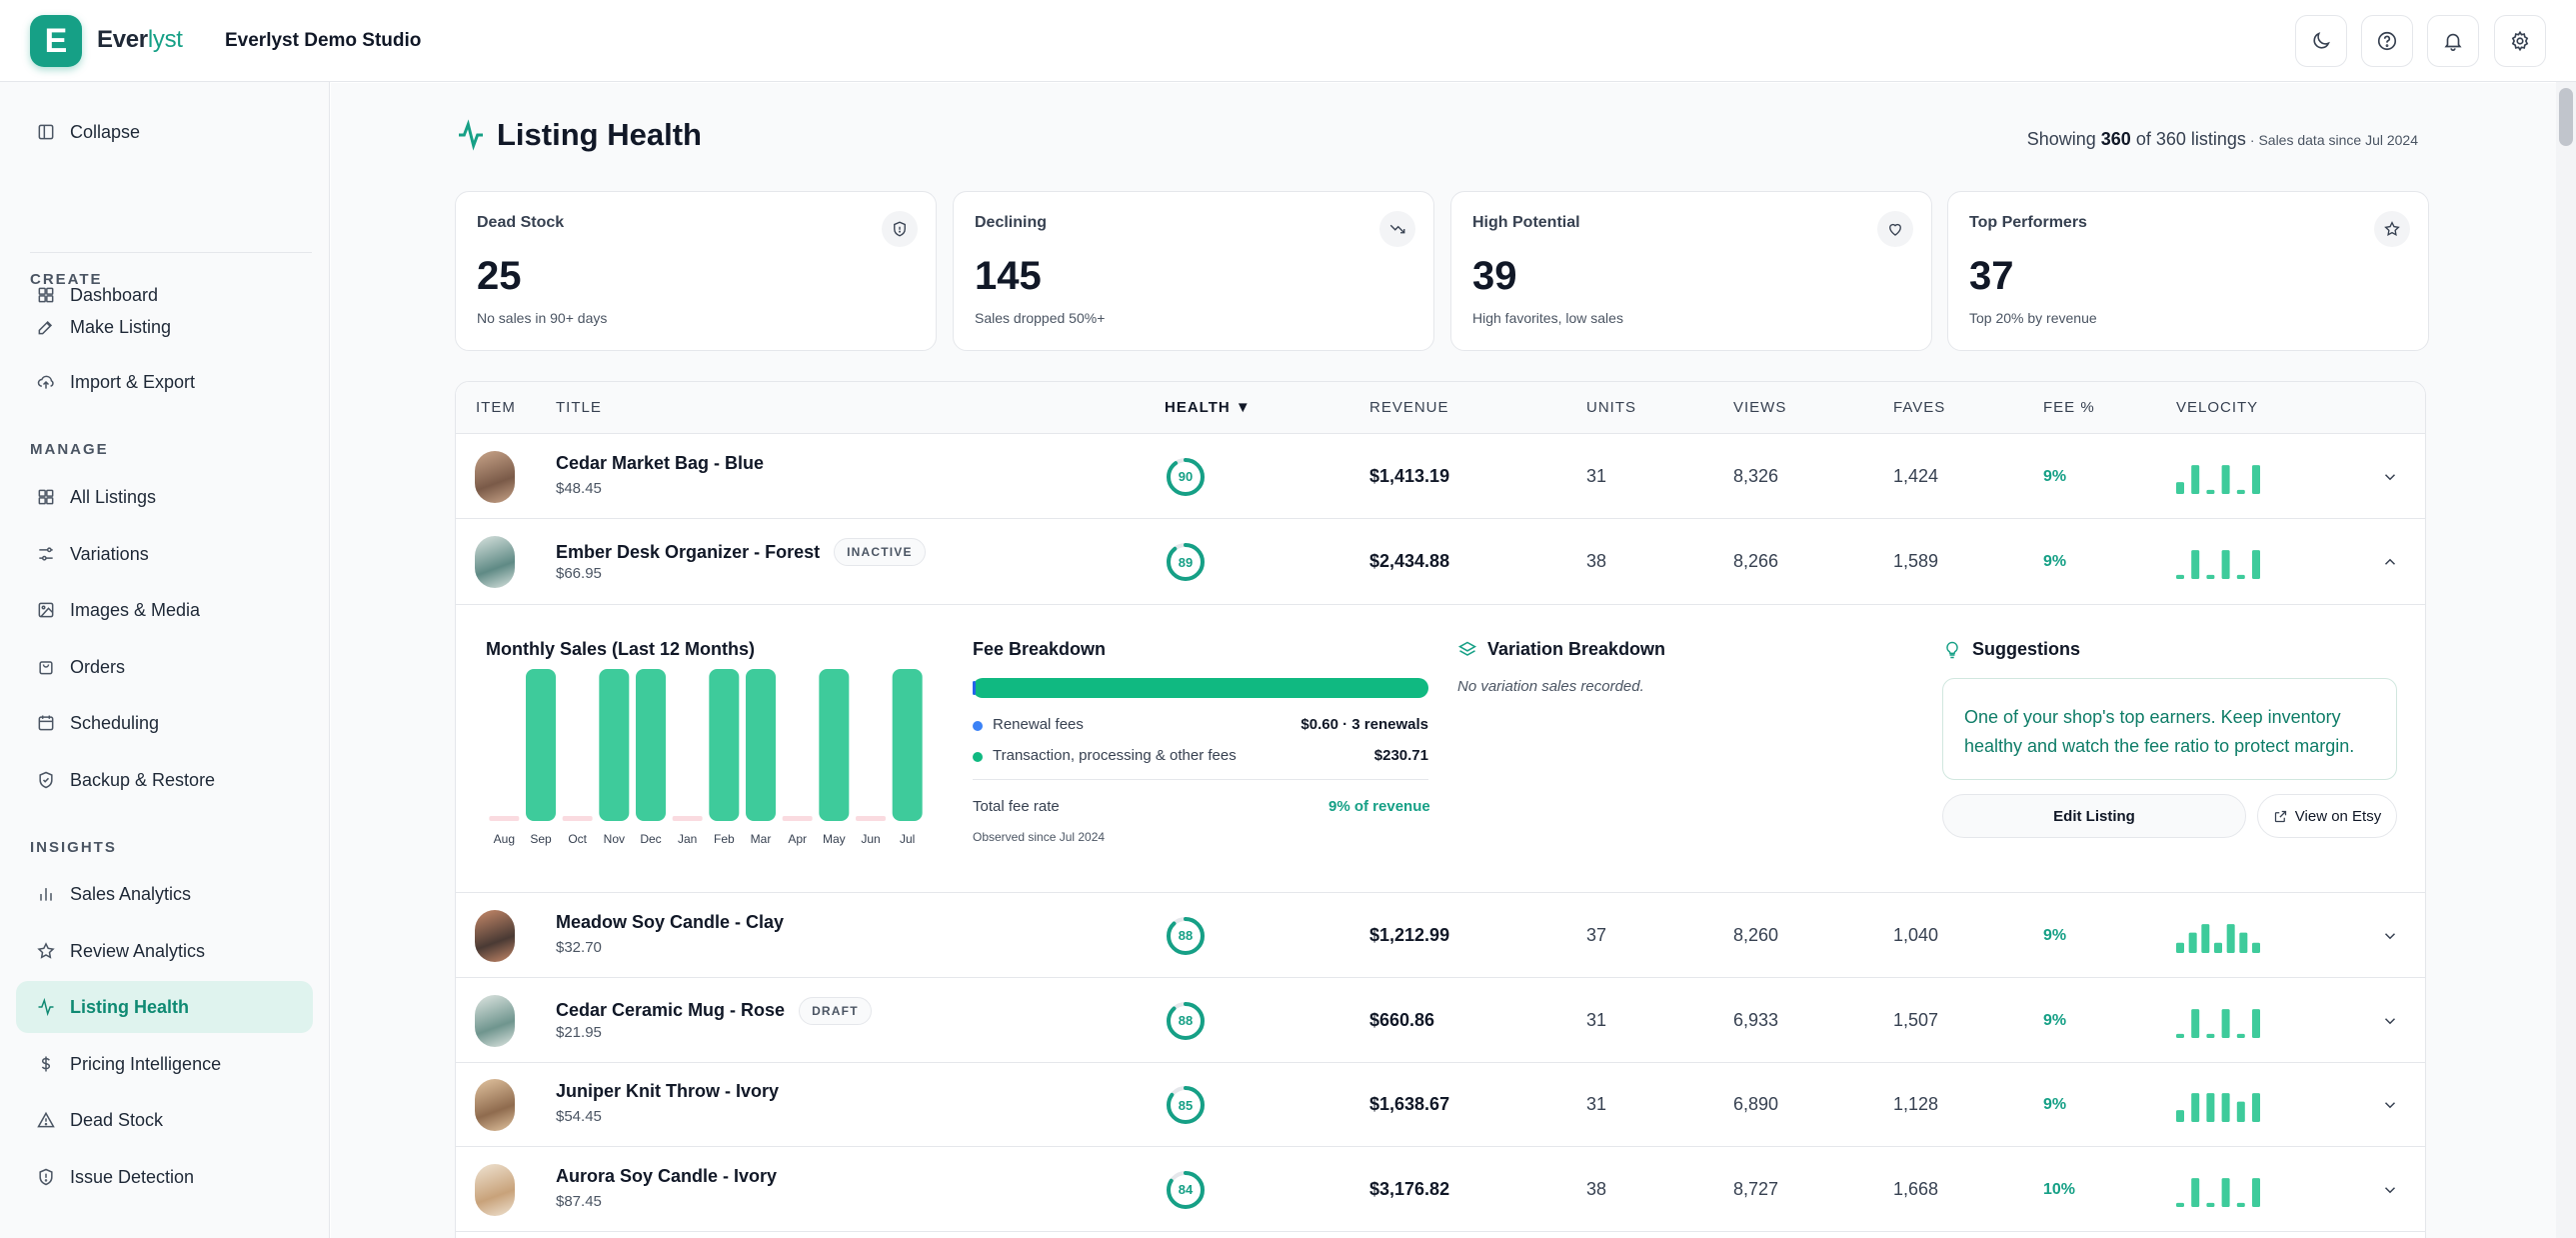 This screenshot has width=2576, height=1238. I want to click on sidebar-item-make-listing: Make Listing, so click(164, 327).